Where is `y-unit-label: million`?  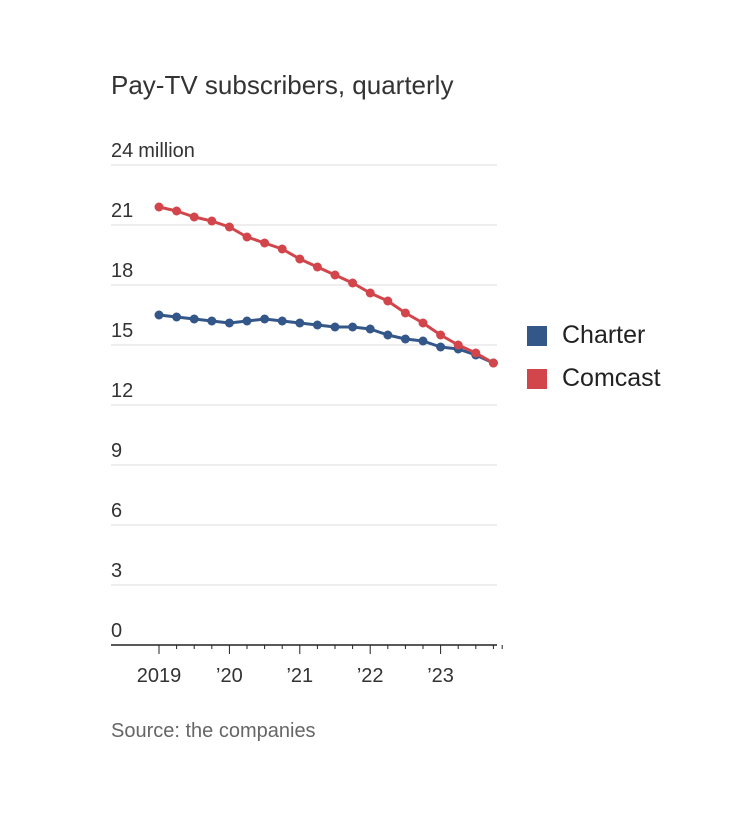
y-unit-label: million is located at coordinates (166, 151).